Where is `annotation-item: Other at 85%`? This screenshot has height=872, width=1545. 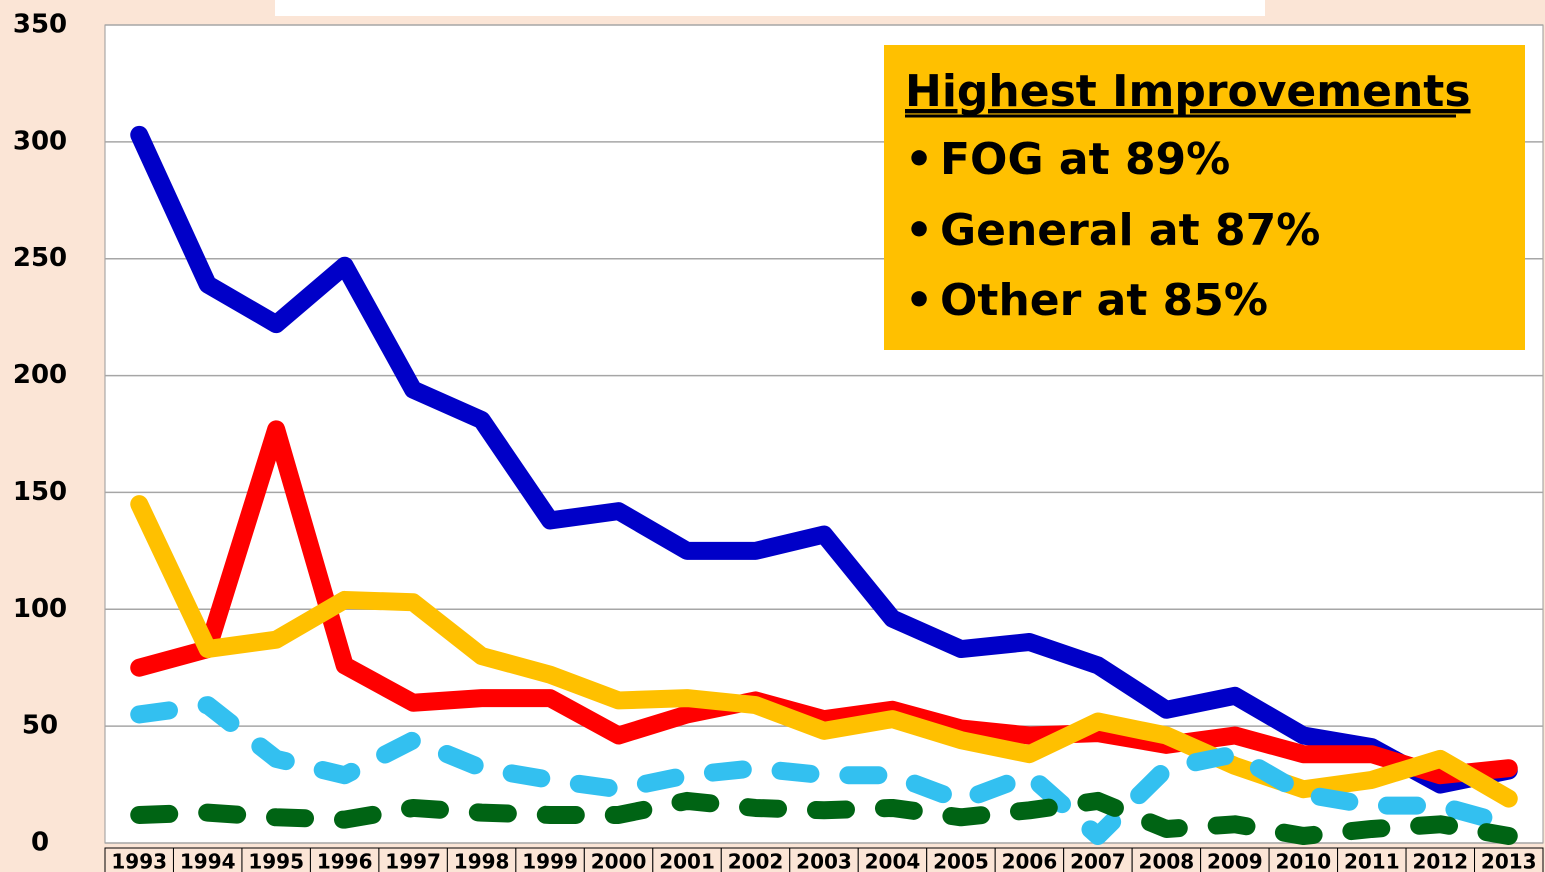
annotation-item: Other at 85% is located at coordinates (1104, 300).